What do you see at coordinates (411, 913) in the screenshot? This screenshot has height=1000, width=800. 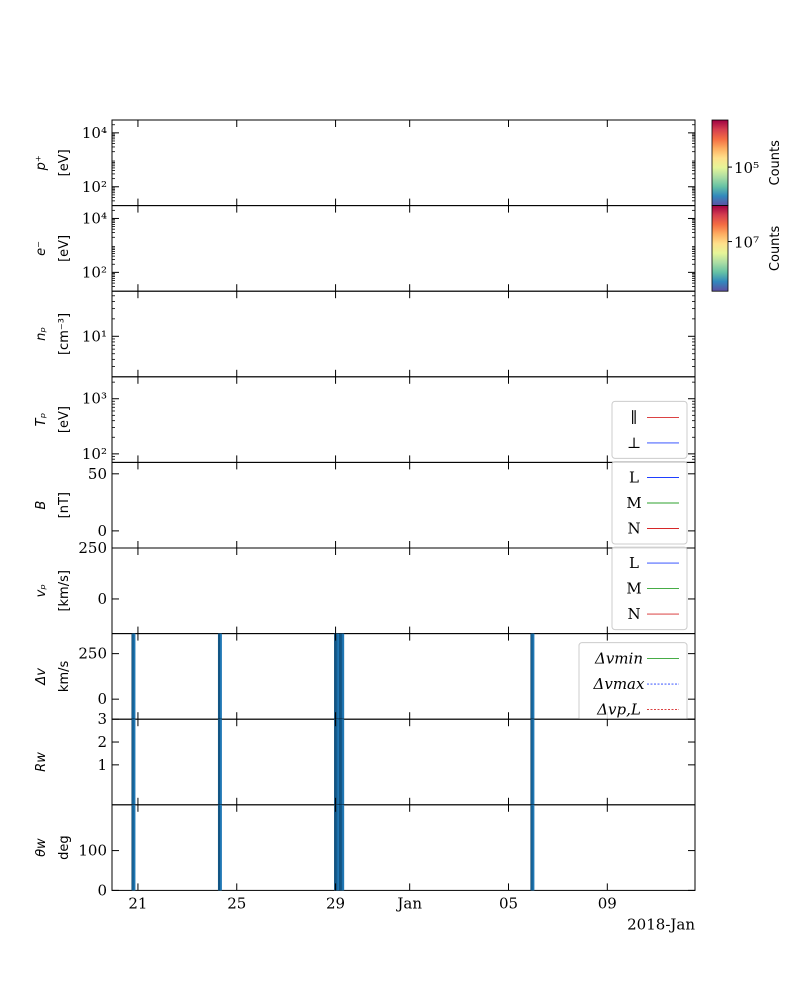 I see `x-axis: 21 25 29 Jan 05 09 2018-Jan` at bounding box center [411, 913].